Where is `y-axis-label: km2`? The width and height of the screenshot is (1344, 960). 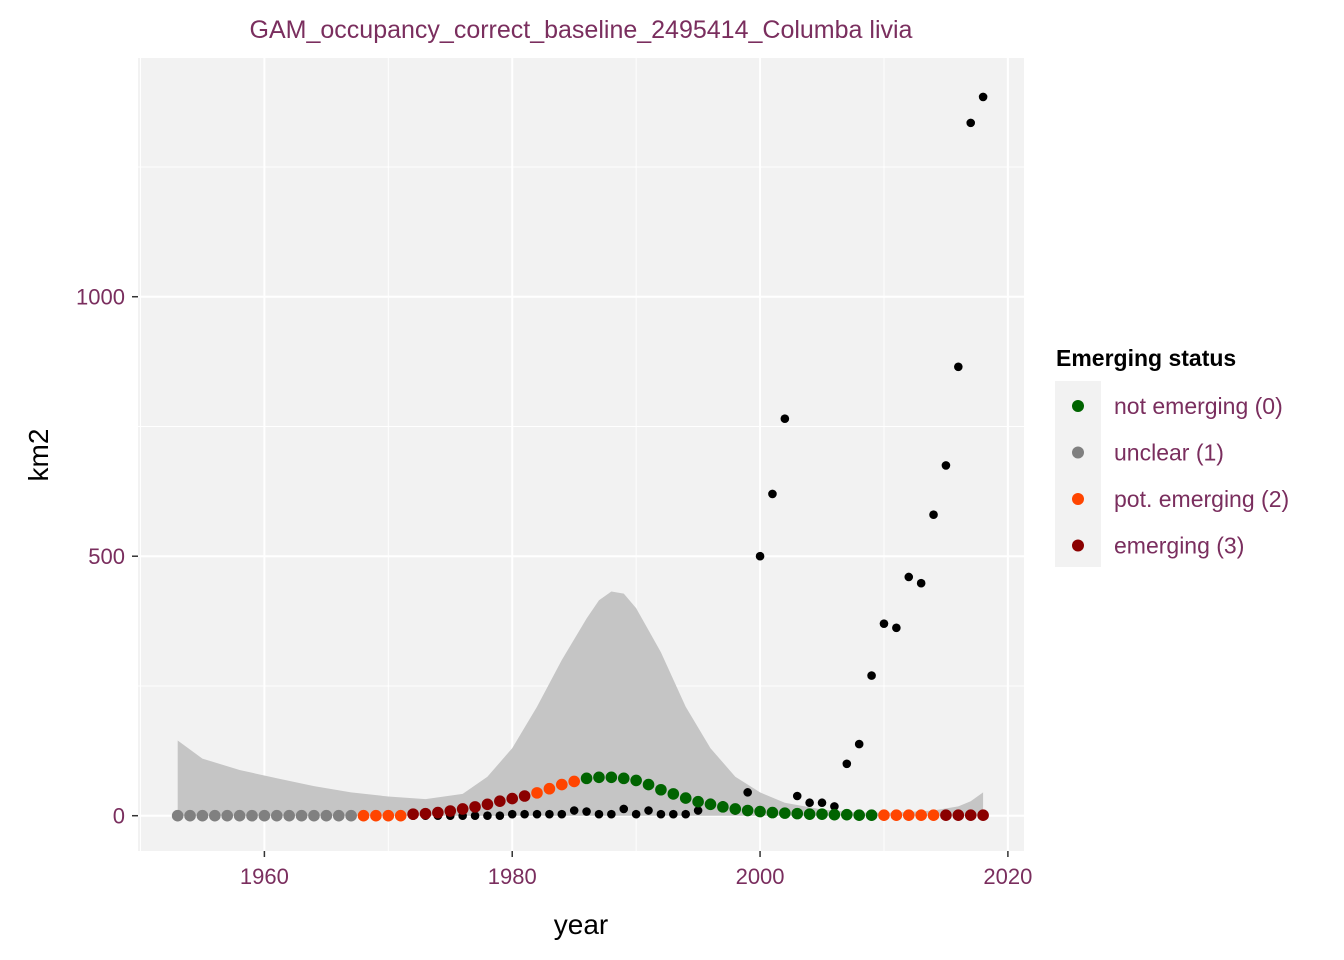
y-axis-label: km2 is located at coordinates (38, 455).